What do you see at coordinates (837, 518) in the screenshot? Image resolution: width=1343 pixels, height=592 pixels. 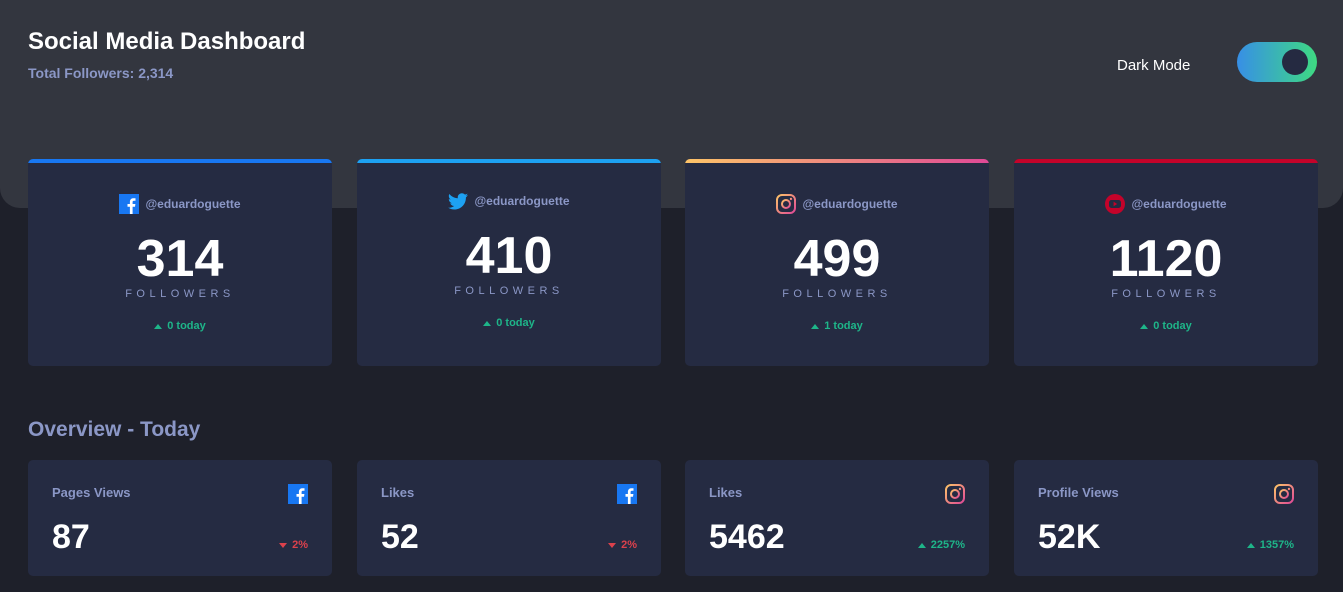 I see `overview-card-likes-instagram: Likes 5462 2257%` at bounding box center [837, 518].